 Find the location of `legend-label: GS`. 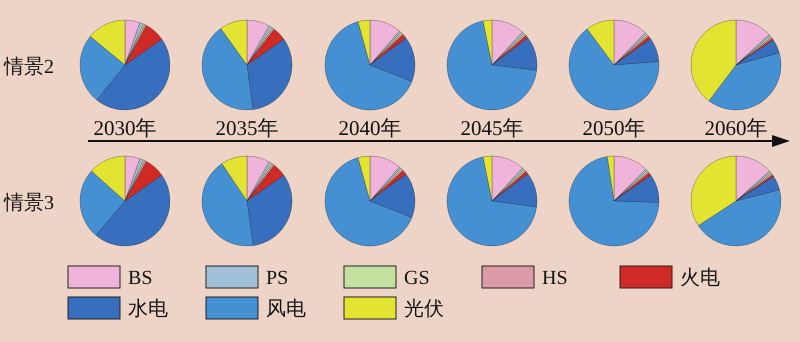

legend-label: GS is located at coordinates (417, 278).